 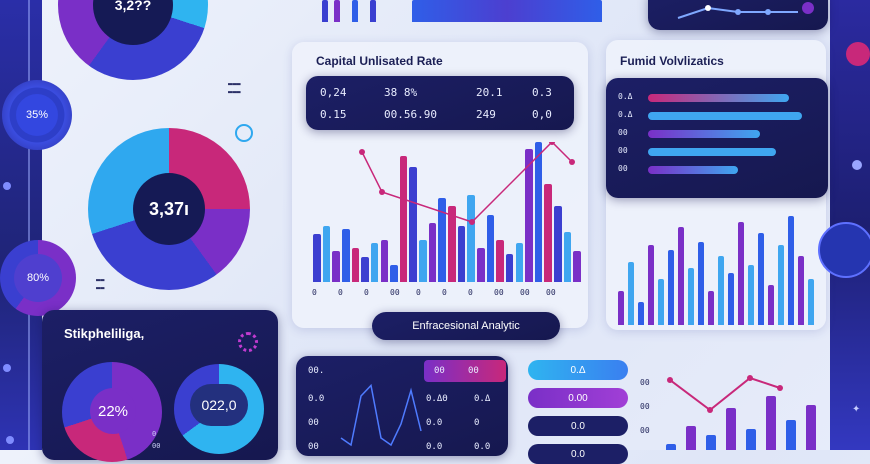 I want to click on funnel-rows: 0.Δ 0.Δ 00 00 00, so click(x=717, y=138).